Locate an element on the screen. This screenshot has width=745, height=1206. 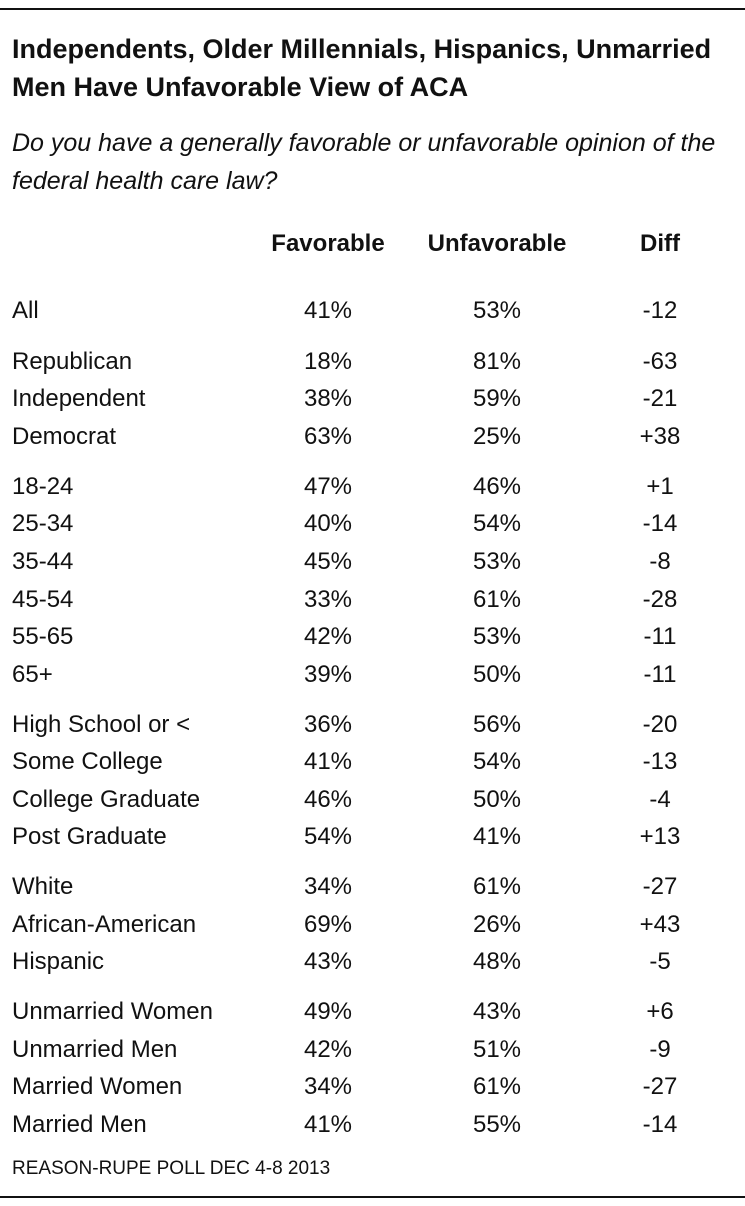
table-row: 35-44 45% 53% -8 is located at coordinates (372, 562).